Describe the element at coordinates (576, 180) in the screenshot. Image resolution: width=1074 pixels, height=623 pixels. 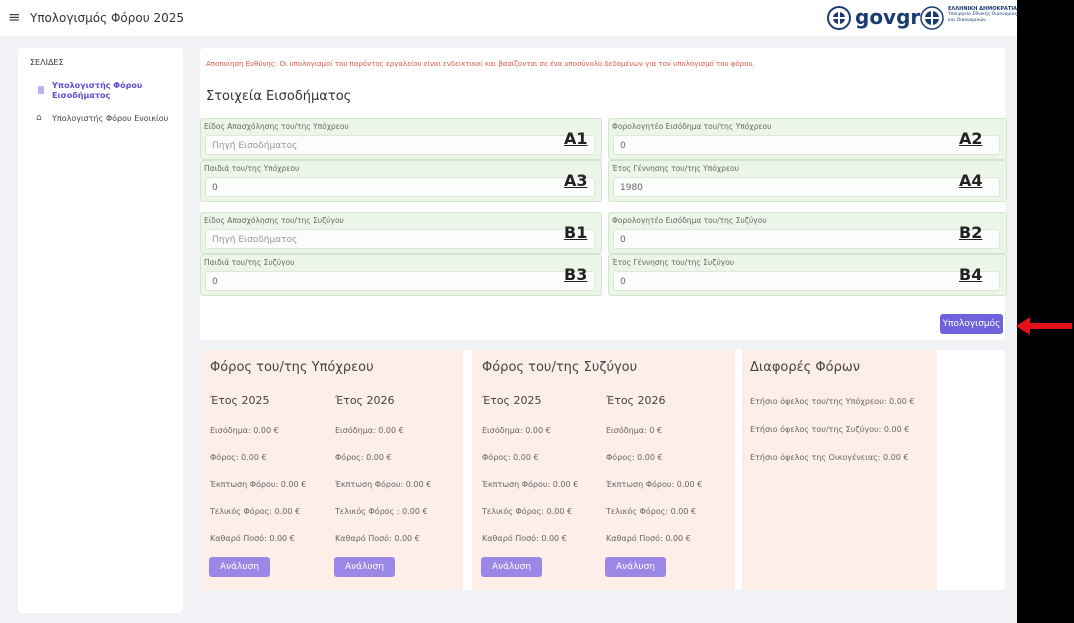
I see `annotation: A3` at that location.